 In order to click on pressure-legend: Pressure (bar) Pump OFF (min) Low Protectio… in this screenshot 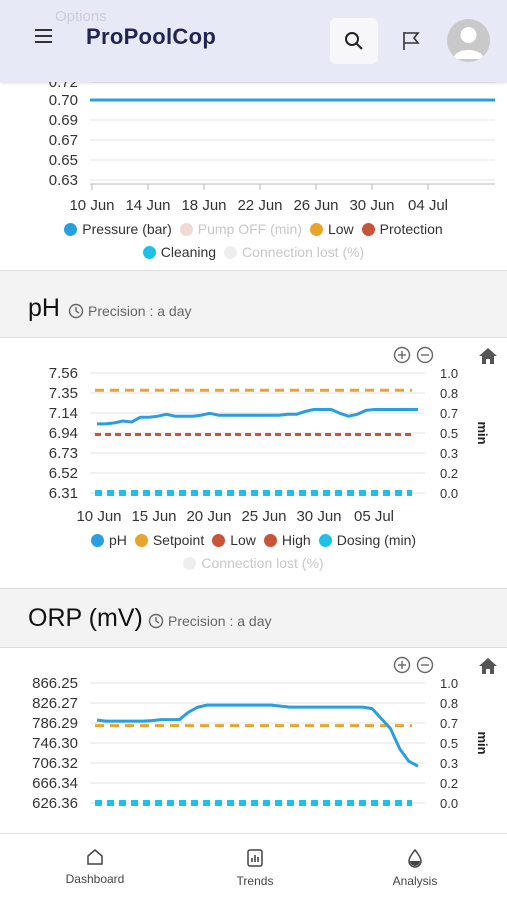, I will do `click(253, 242)`.